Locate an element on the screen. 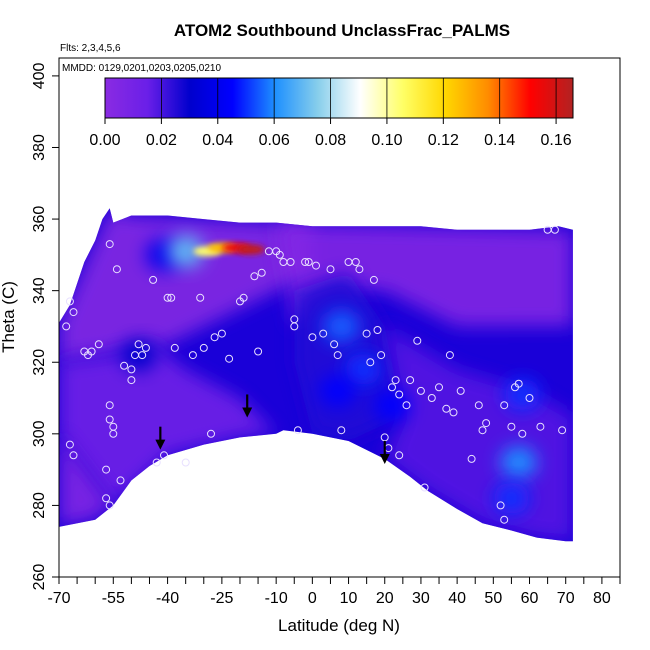  y-axis-label: Theta (C) is located at coordinates (9, 317).